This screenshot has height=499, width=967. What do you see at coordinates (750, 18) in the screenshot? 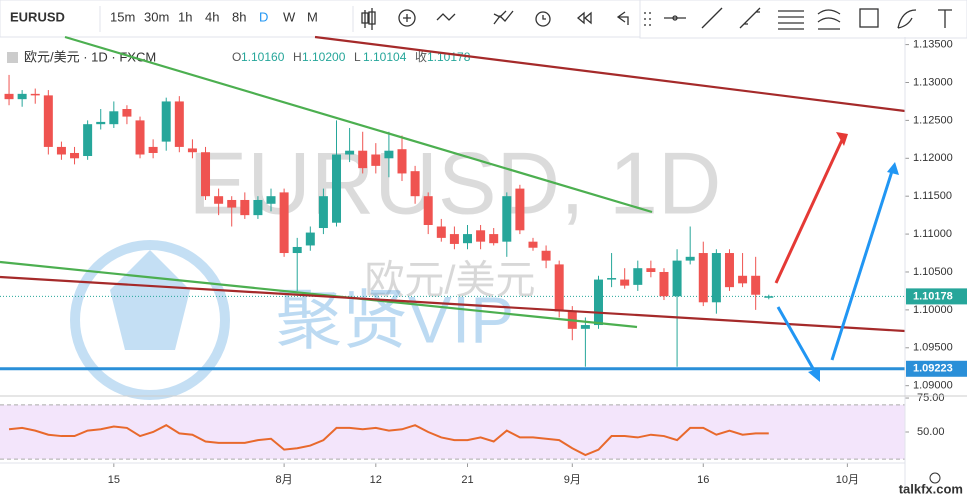
I see `ray-tool` at bounding box center [750, 18].